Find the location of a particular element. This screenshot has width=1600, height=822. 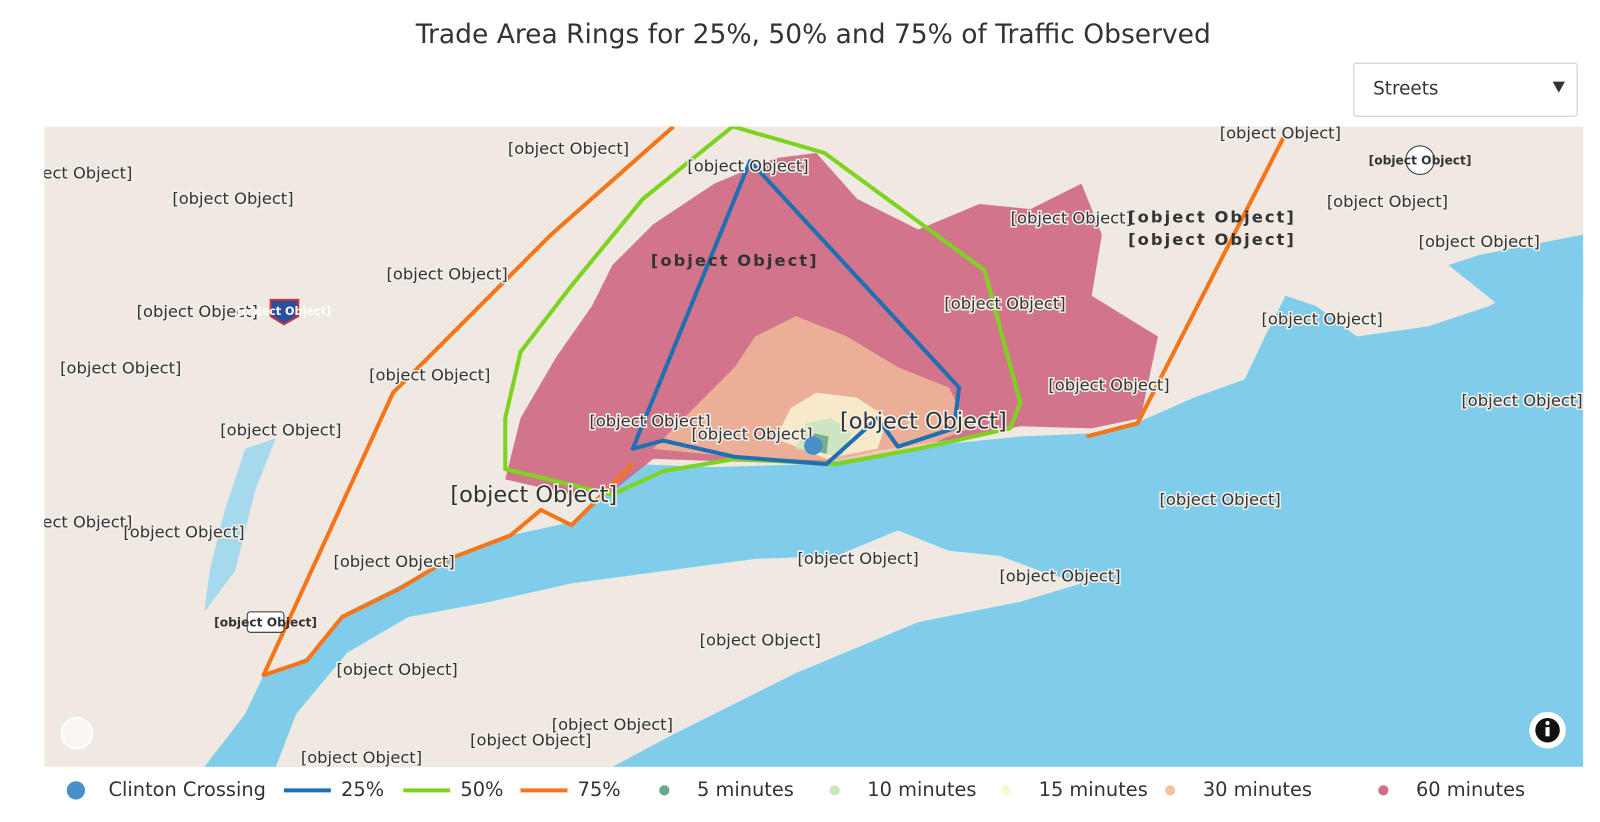

legend-label: 30 minutes is located at coordinates (1257, 789).